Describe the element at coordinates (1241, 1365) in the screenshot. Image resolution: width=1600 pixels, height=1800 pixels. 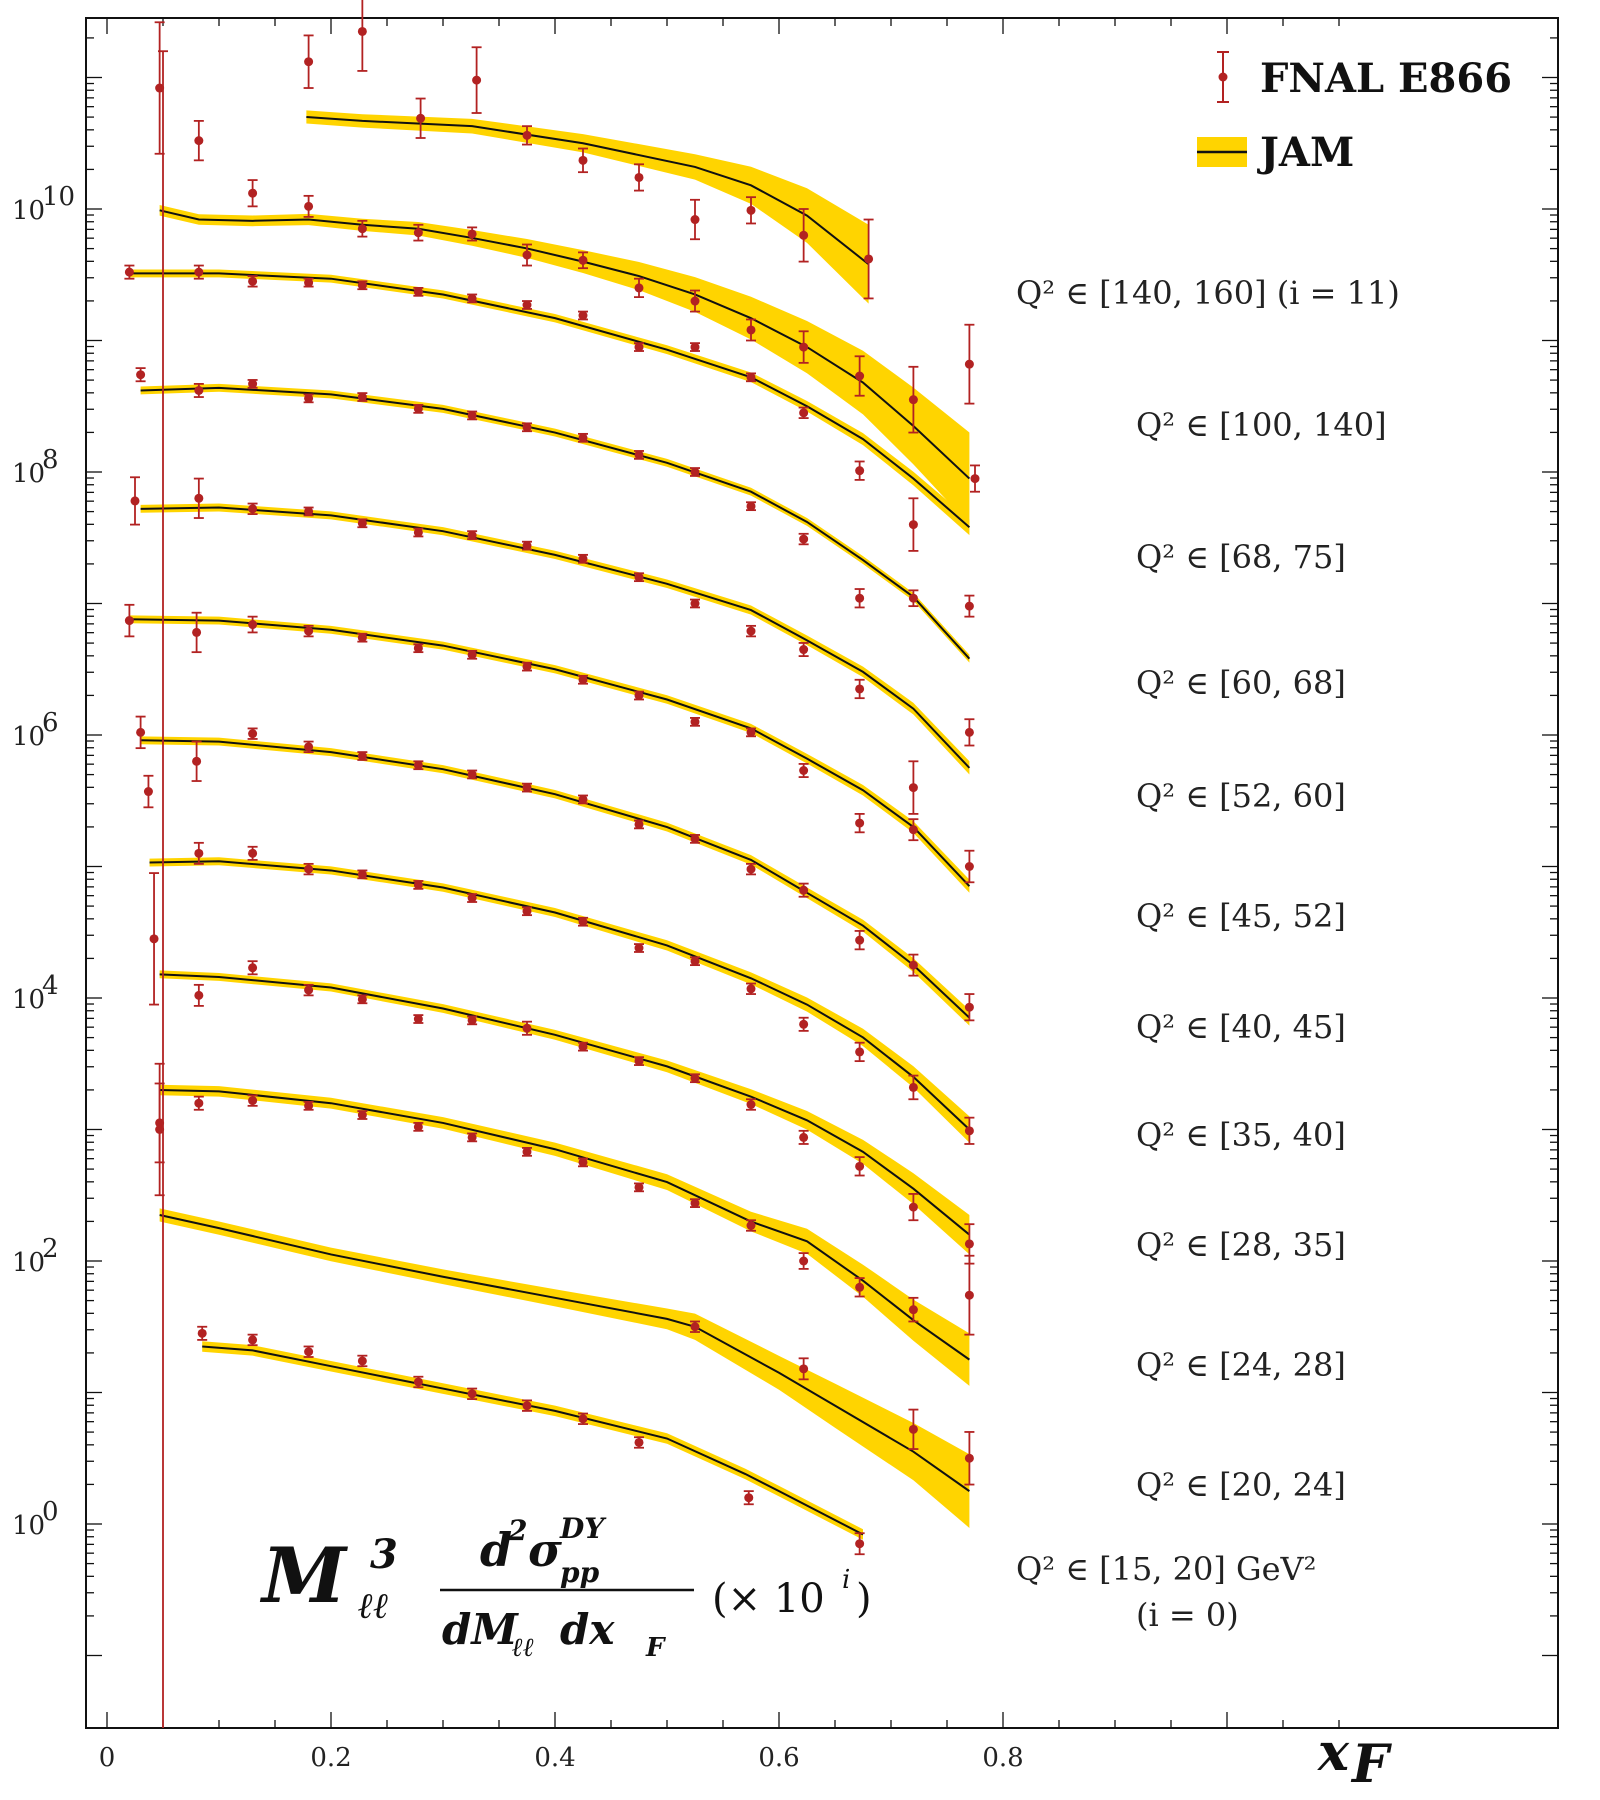
I see `q2-label-2: Q² ∈ [24, 28]` at that location.